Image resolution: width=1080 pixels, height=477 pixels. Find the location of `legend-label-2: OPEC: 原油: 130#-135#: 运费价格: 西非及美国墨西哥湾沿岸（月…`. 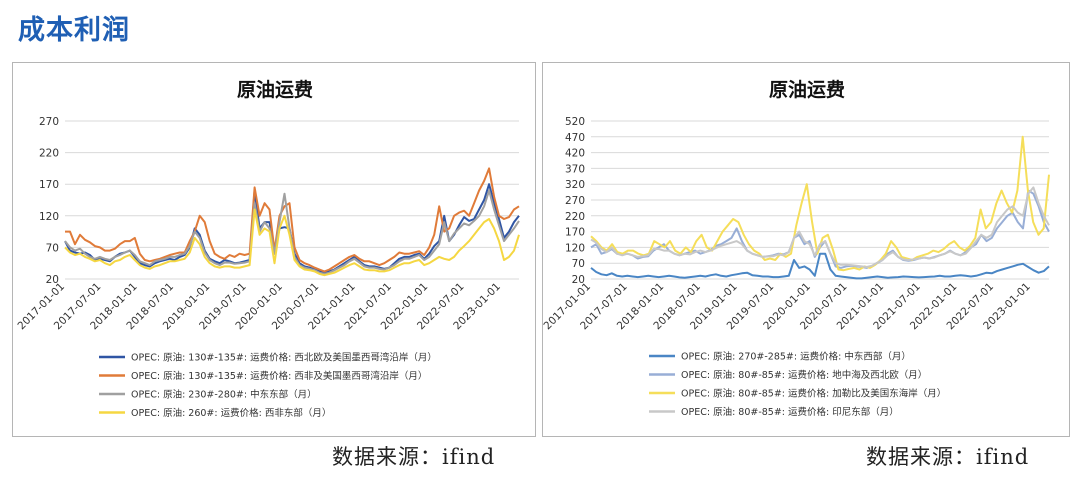

legend-label-2: OPEC: 原油: 130#-135#: 运费价格: 西非及美国墨西哥湾沿岸（月… is located at coordinates (279, 376).